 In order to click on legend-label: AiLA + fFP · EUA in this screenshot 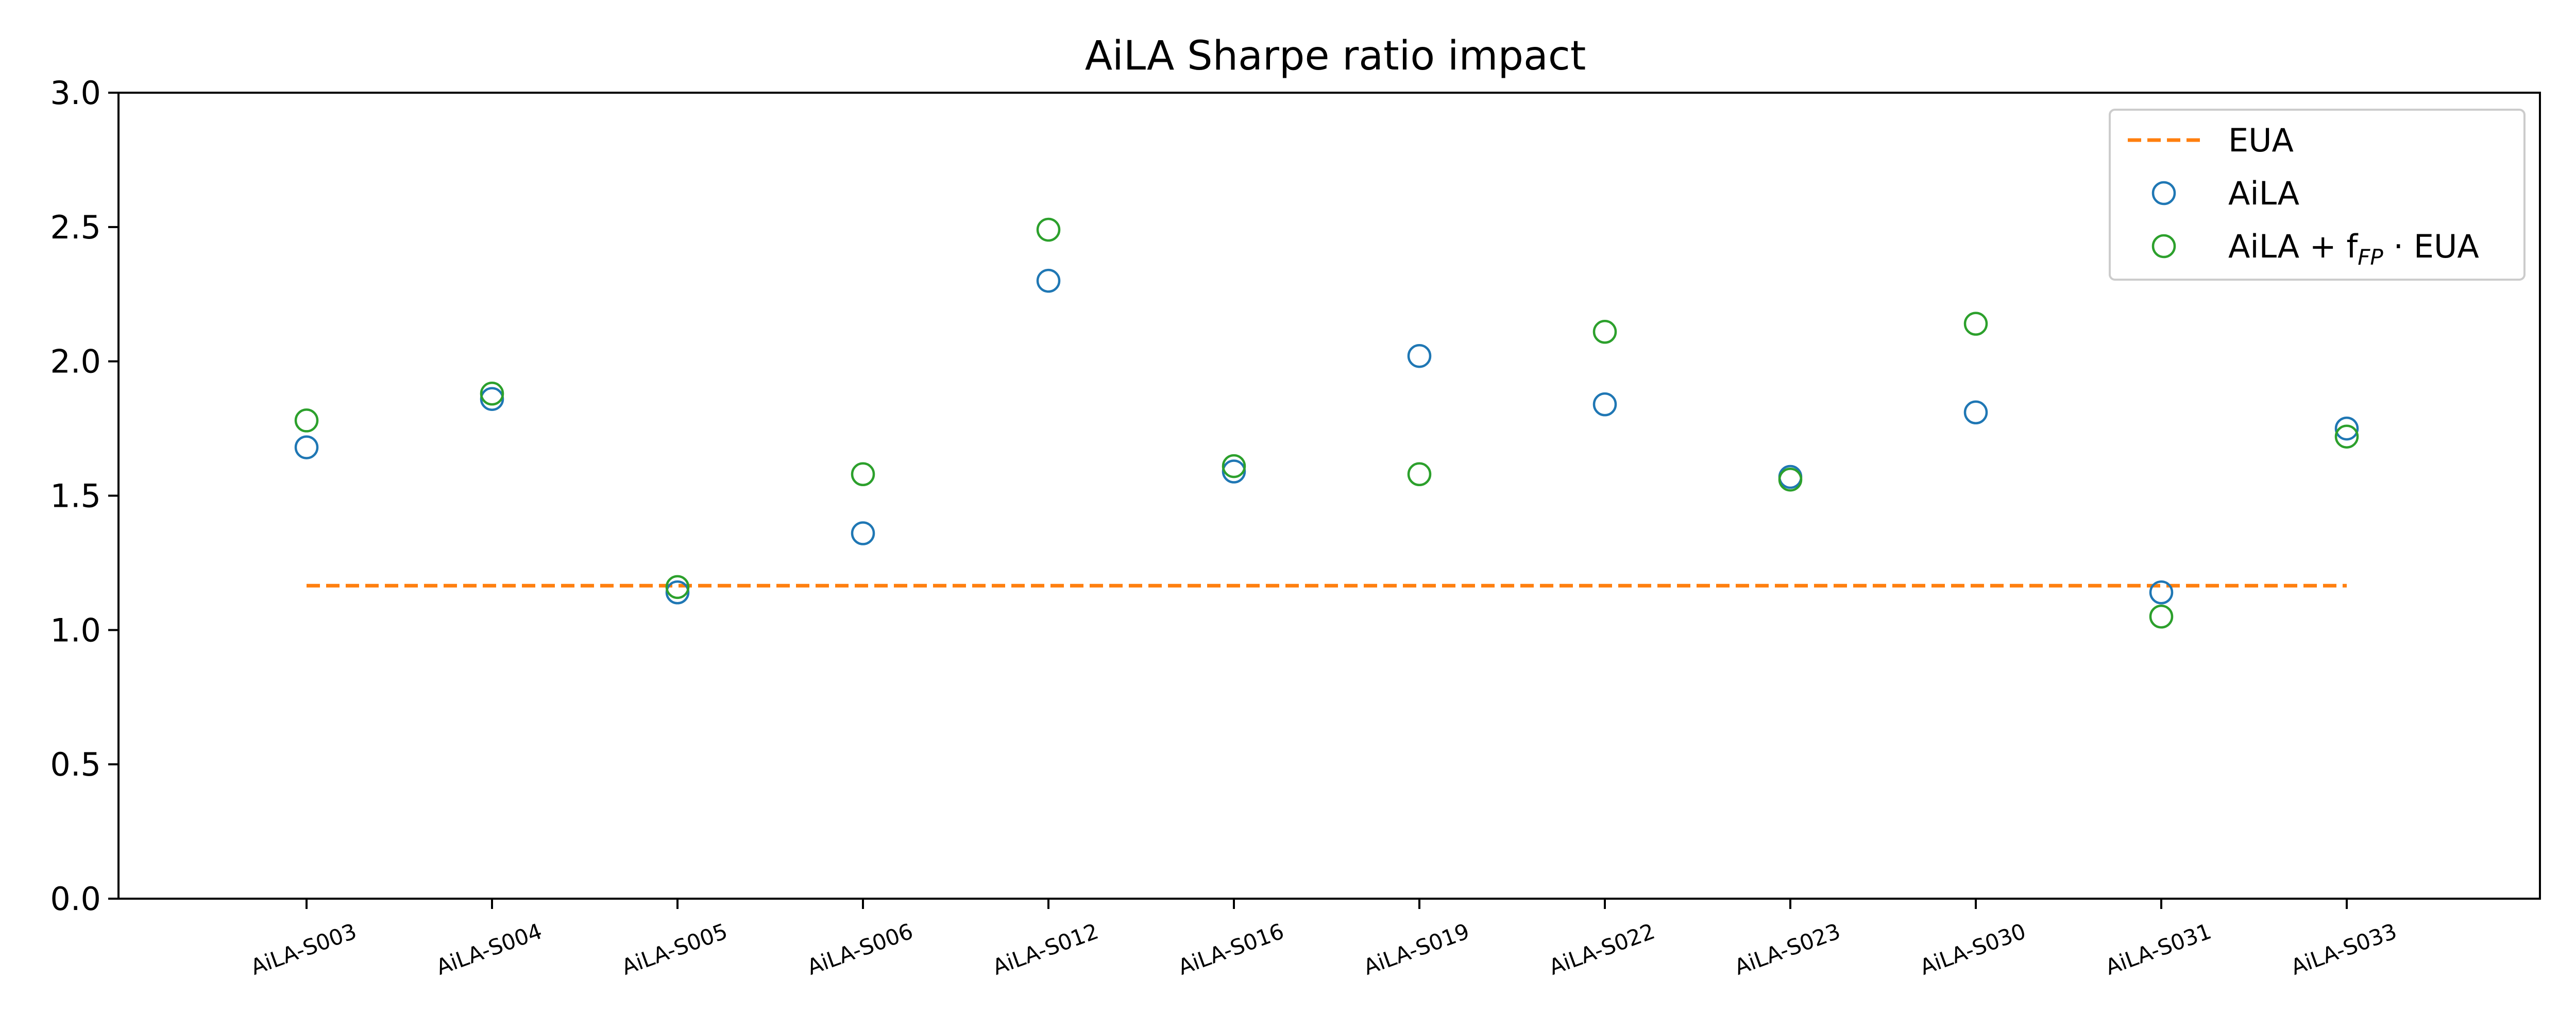, I will do `click(2353, 249)`.